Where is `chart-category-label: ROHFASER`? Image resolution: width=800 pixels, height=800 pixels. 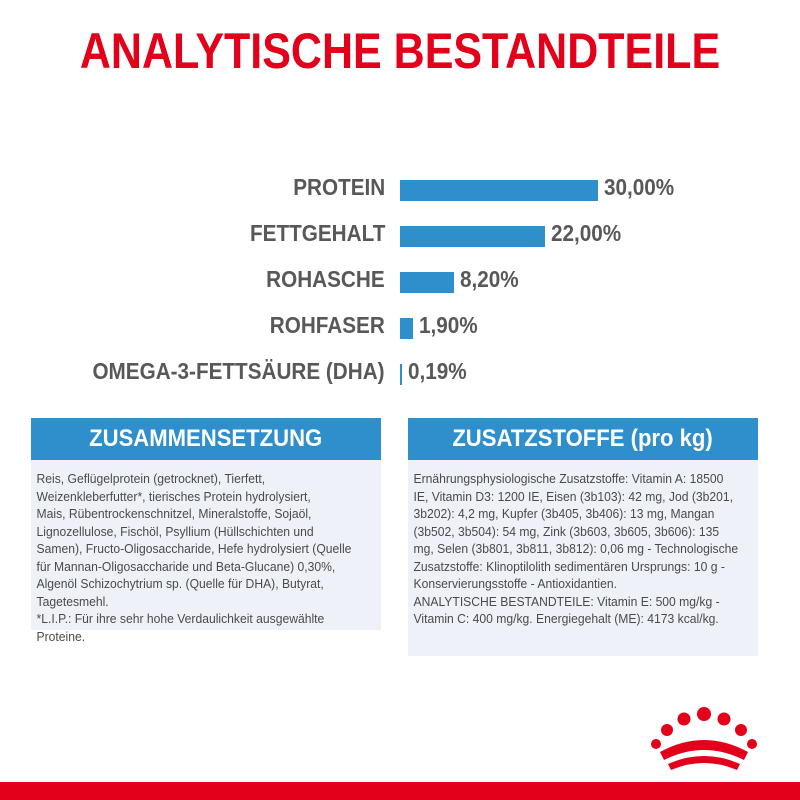 chart-category-label: ROHFASER is located at coordinates (327, 325).